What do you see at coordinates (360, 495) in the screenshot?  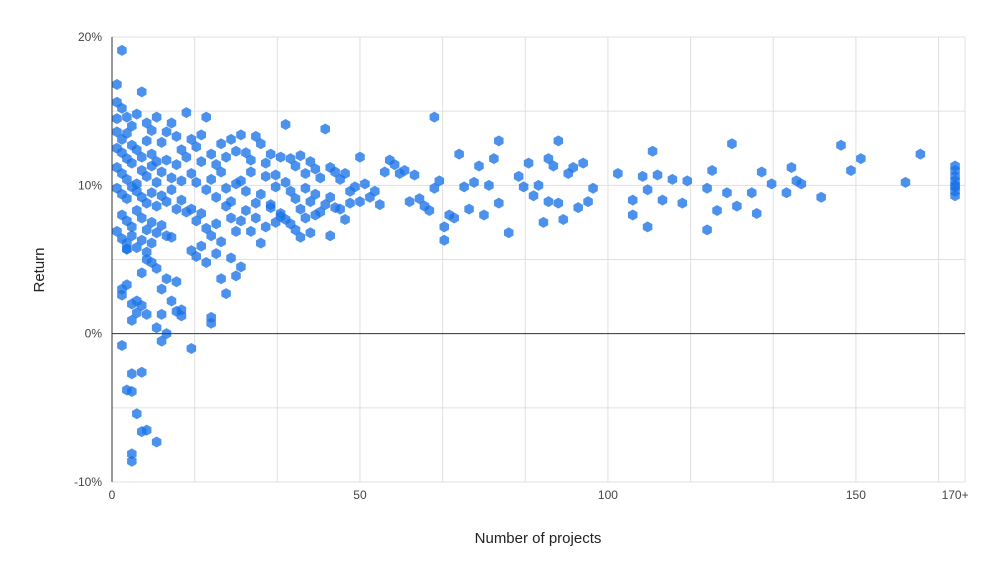 I see `x-tick-label: 50` at bounding box center [360, 495].